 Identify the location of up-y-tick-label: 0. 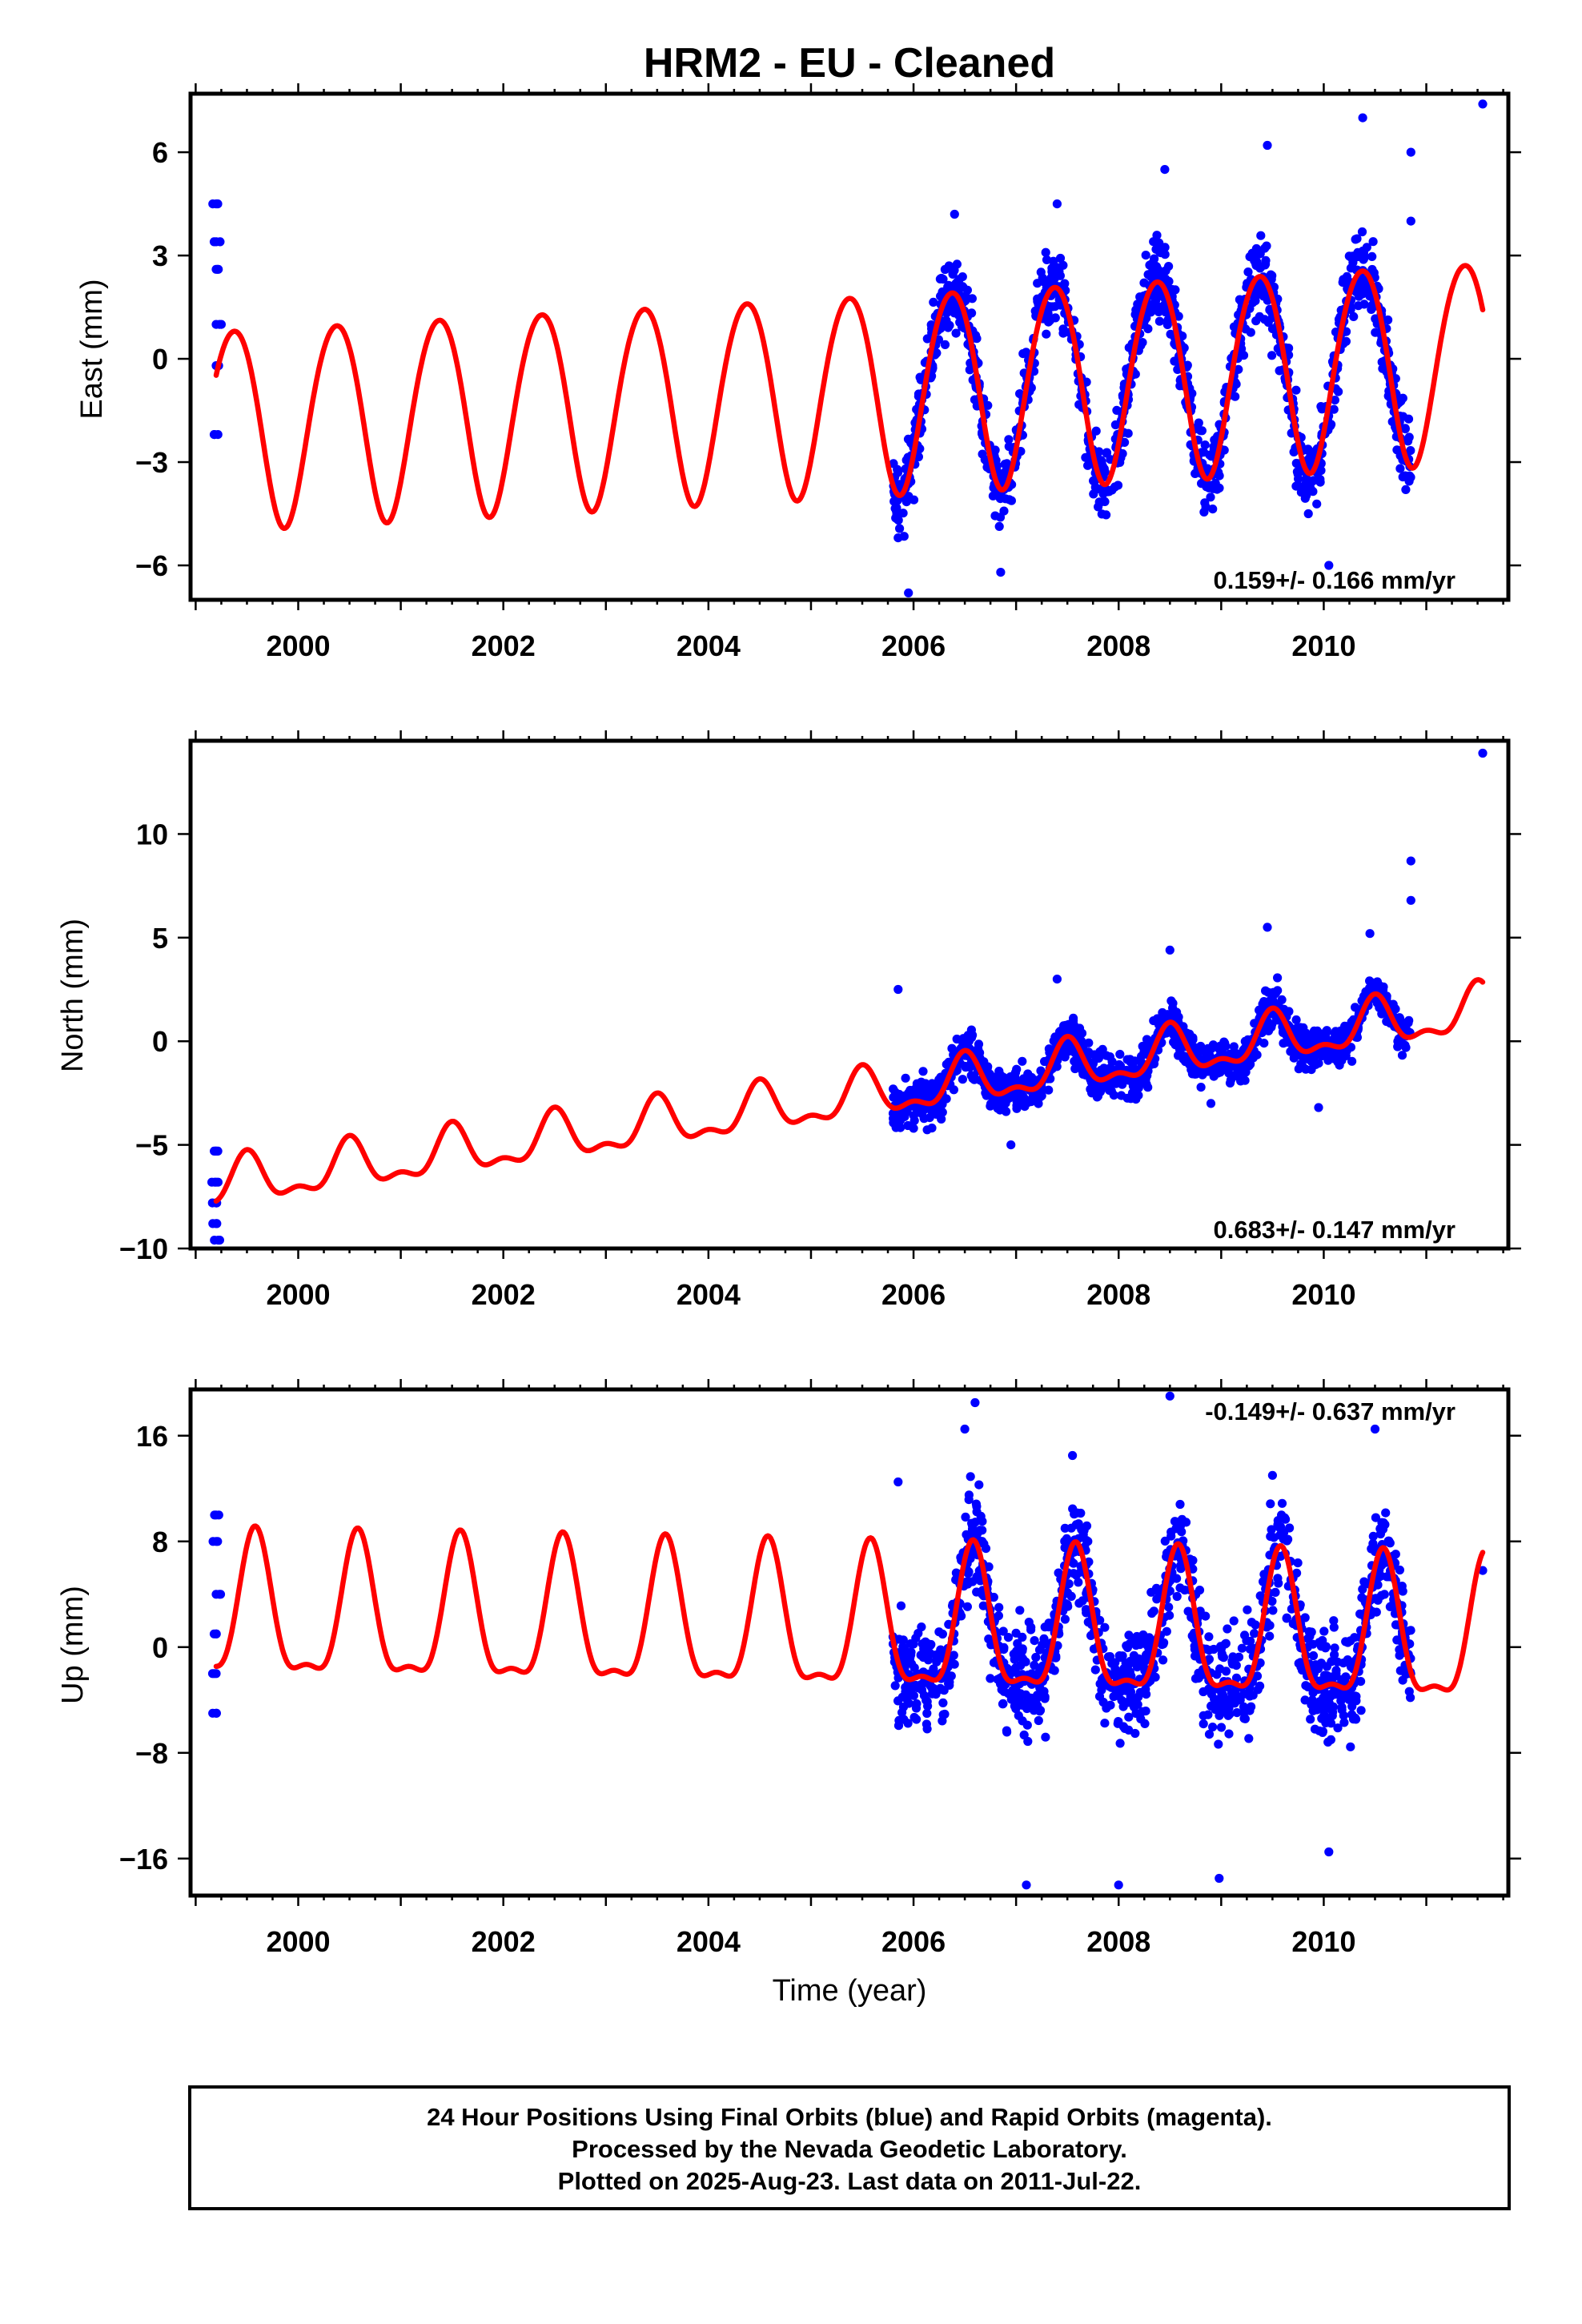
(160, 1647).